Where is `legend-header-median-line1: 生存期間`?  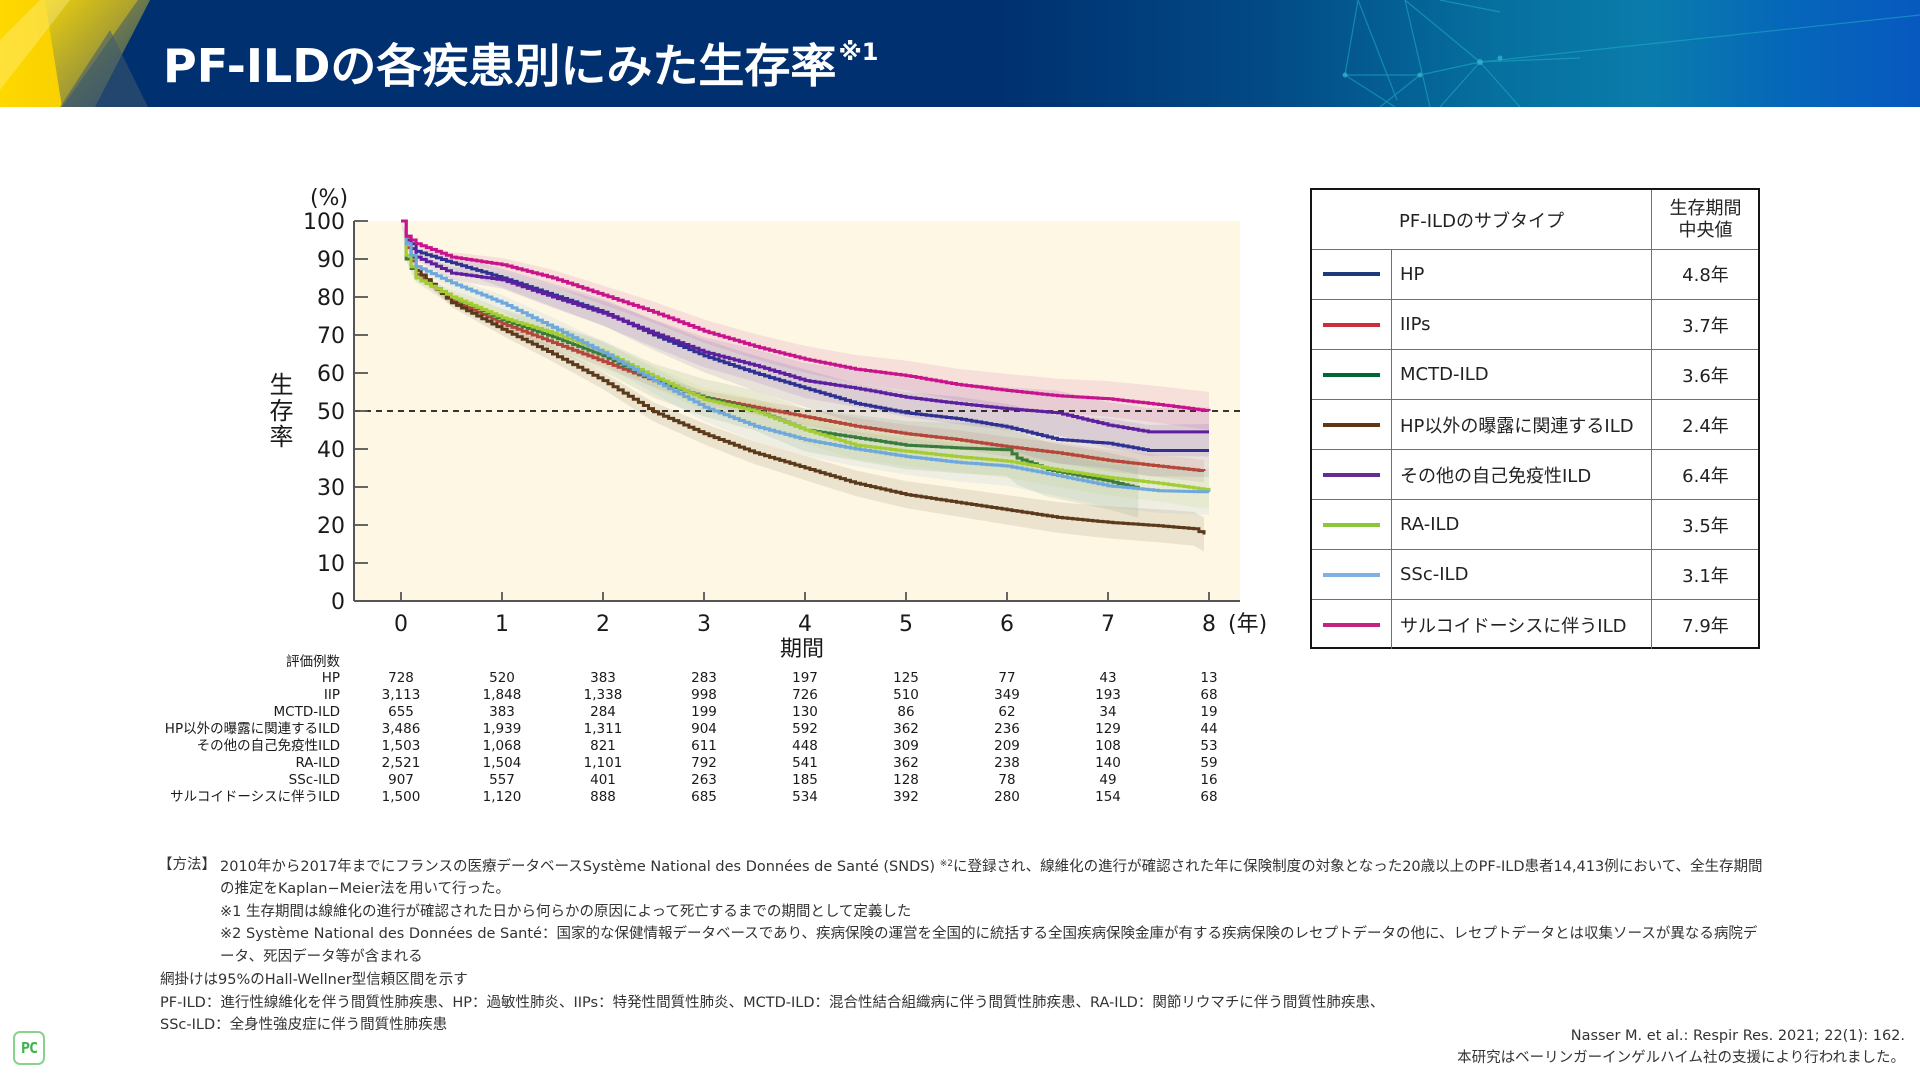 legend-header-median-line1: 生存期間 is located at coordinates (1705, 208).